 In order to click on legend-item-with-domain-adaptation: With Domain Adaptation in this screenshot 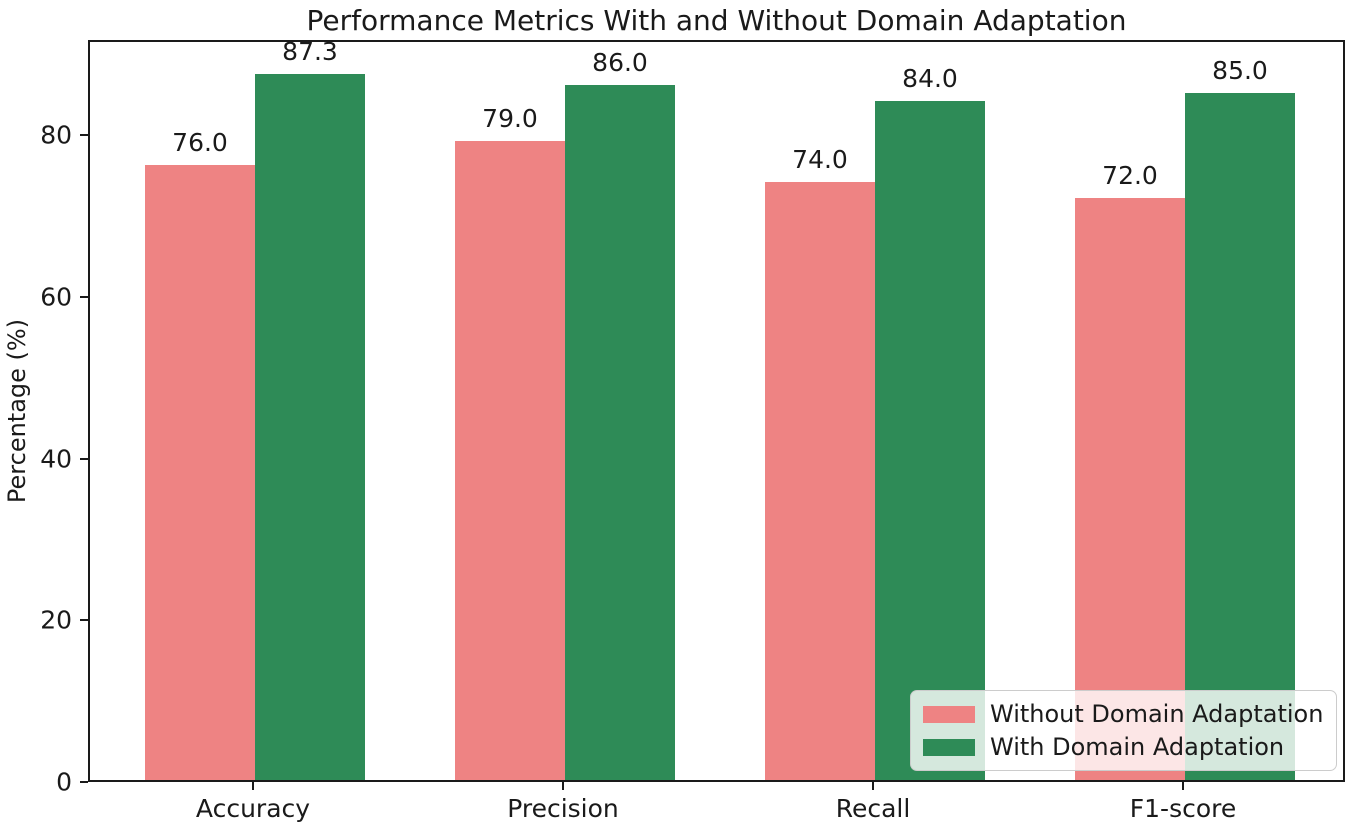, I will do `click(1123, 747)`.